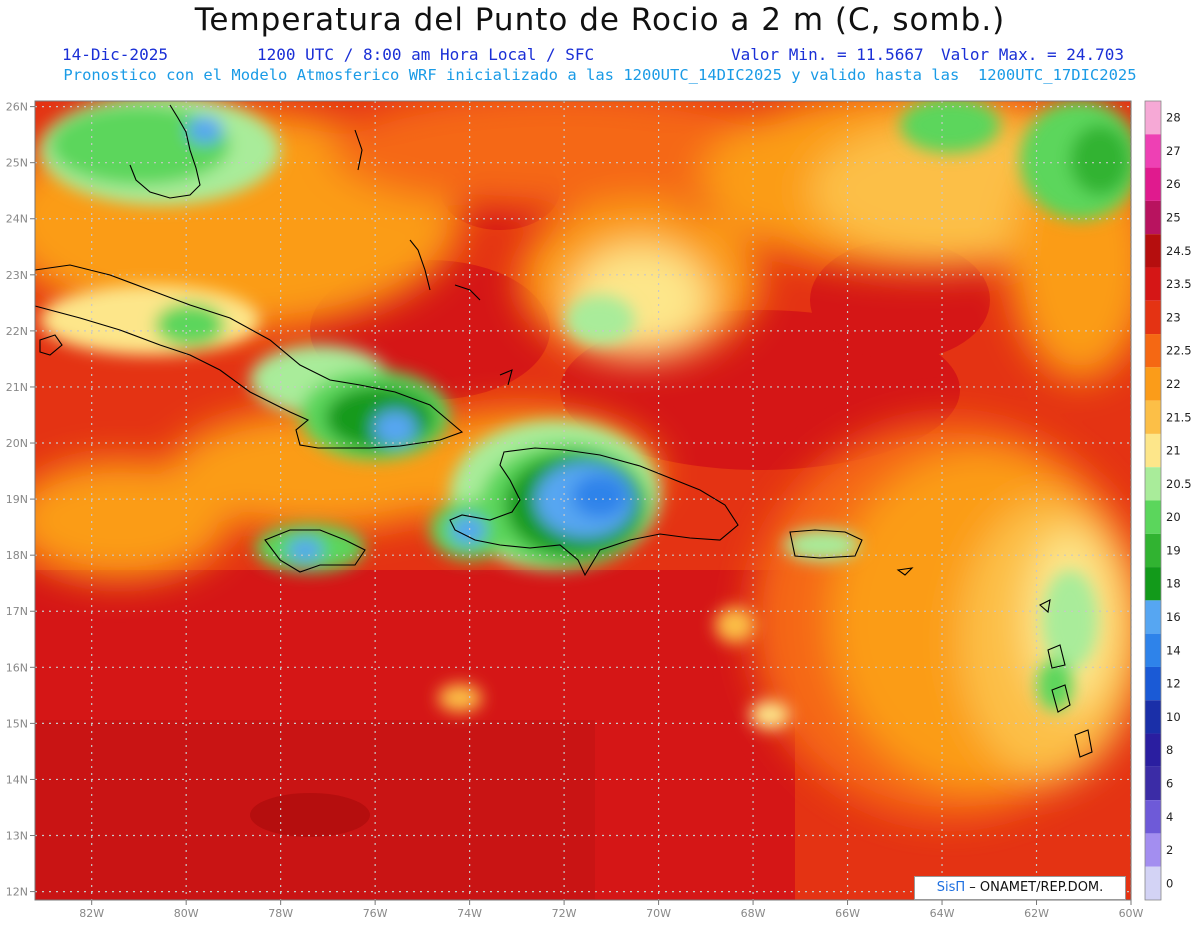 The width and height of the screenshot is (1200, 927). I want to click on legend-label: 27, so click(1173, 151).